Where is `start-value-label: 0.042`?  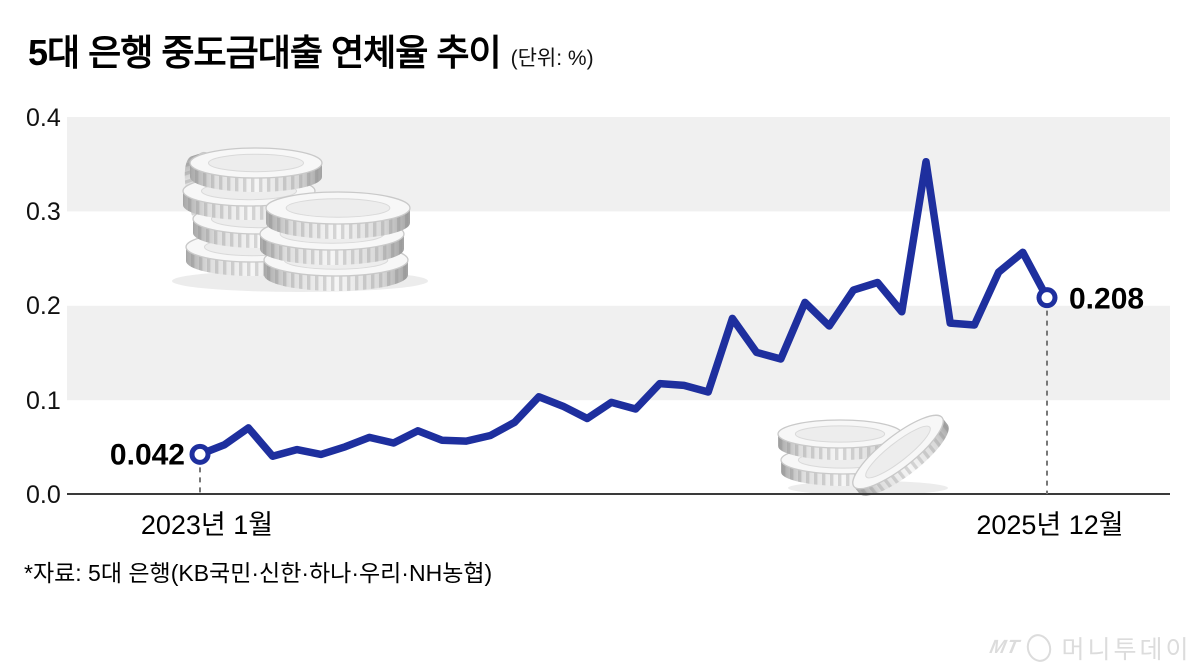
start-value-label: 0.042 is located at coordinates (147, 454).